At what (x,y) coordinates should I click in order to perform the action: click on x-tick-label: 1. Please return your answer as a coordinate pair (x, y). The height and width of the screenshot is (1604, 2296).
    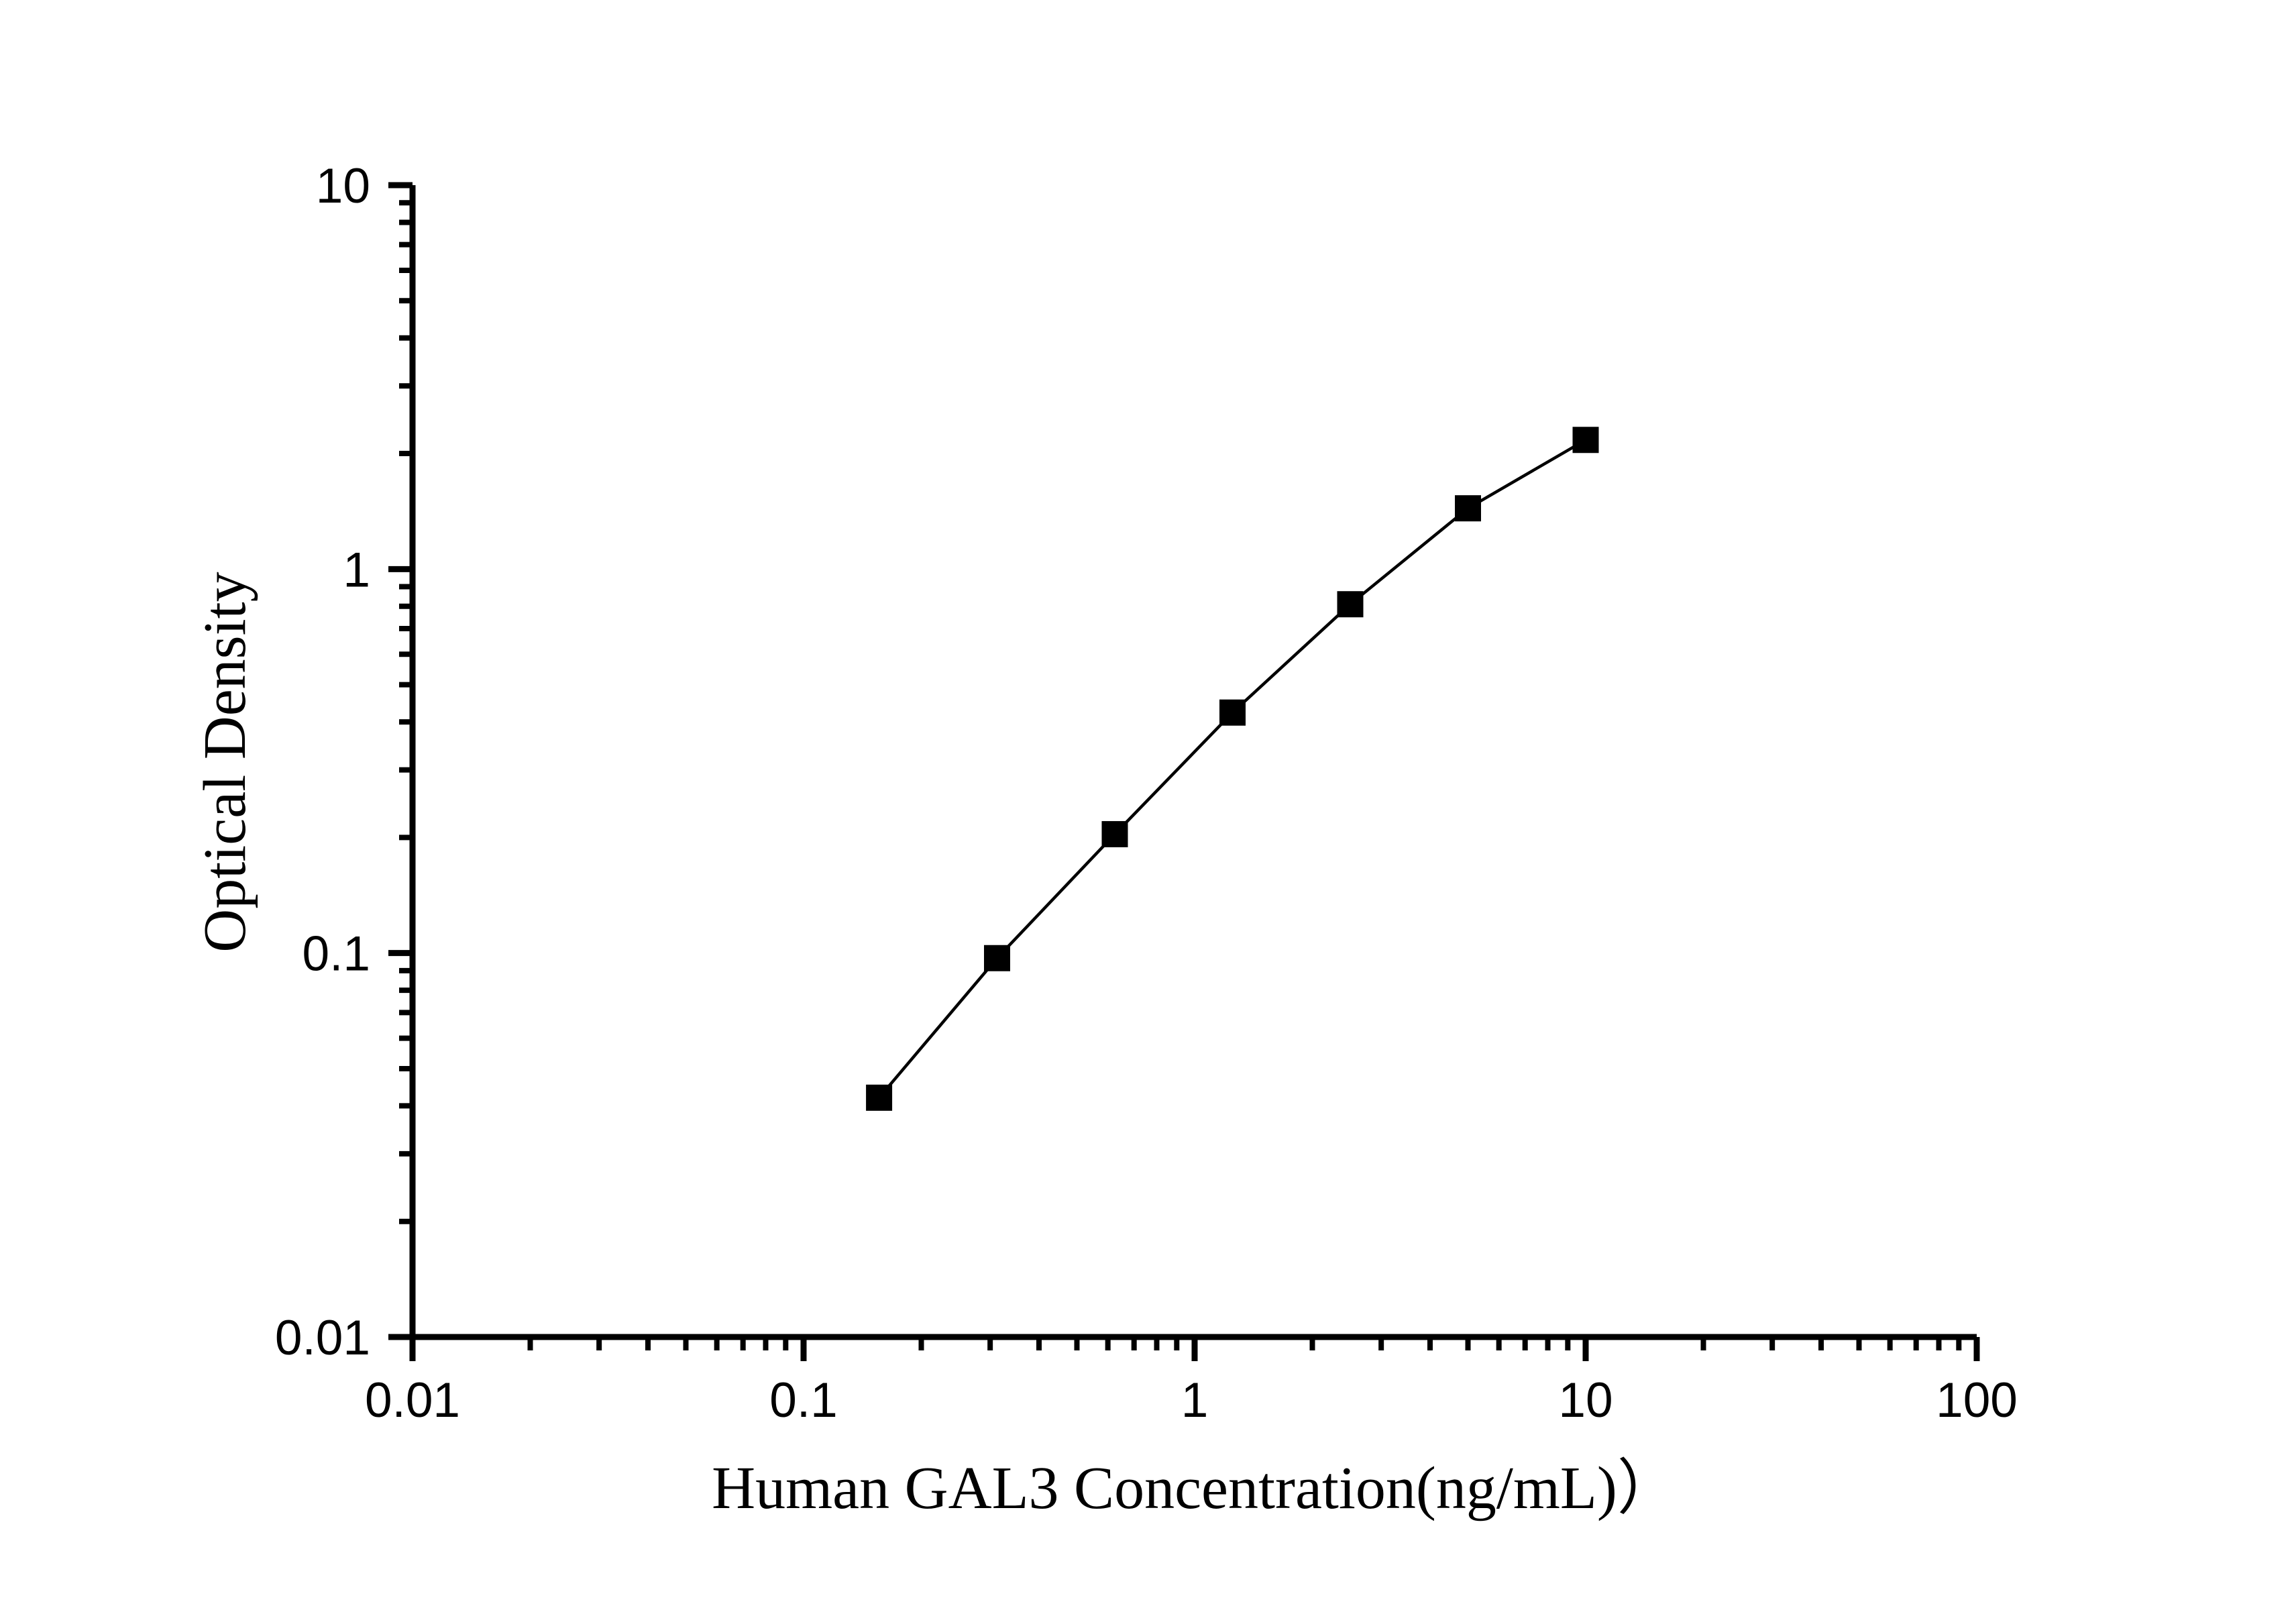
    Looking at the image, I should click on (1195, 1401).